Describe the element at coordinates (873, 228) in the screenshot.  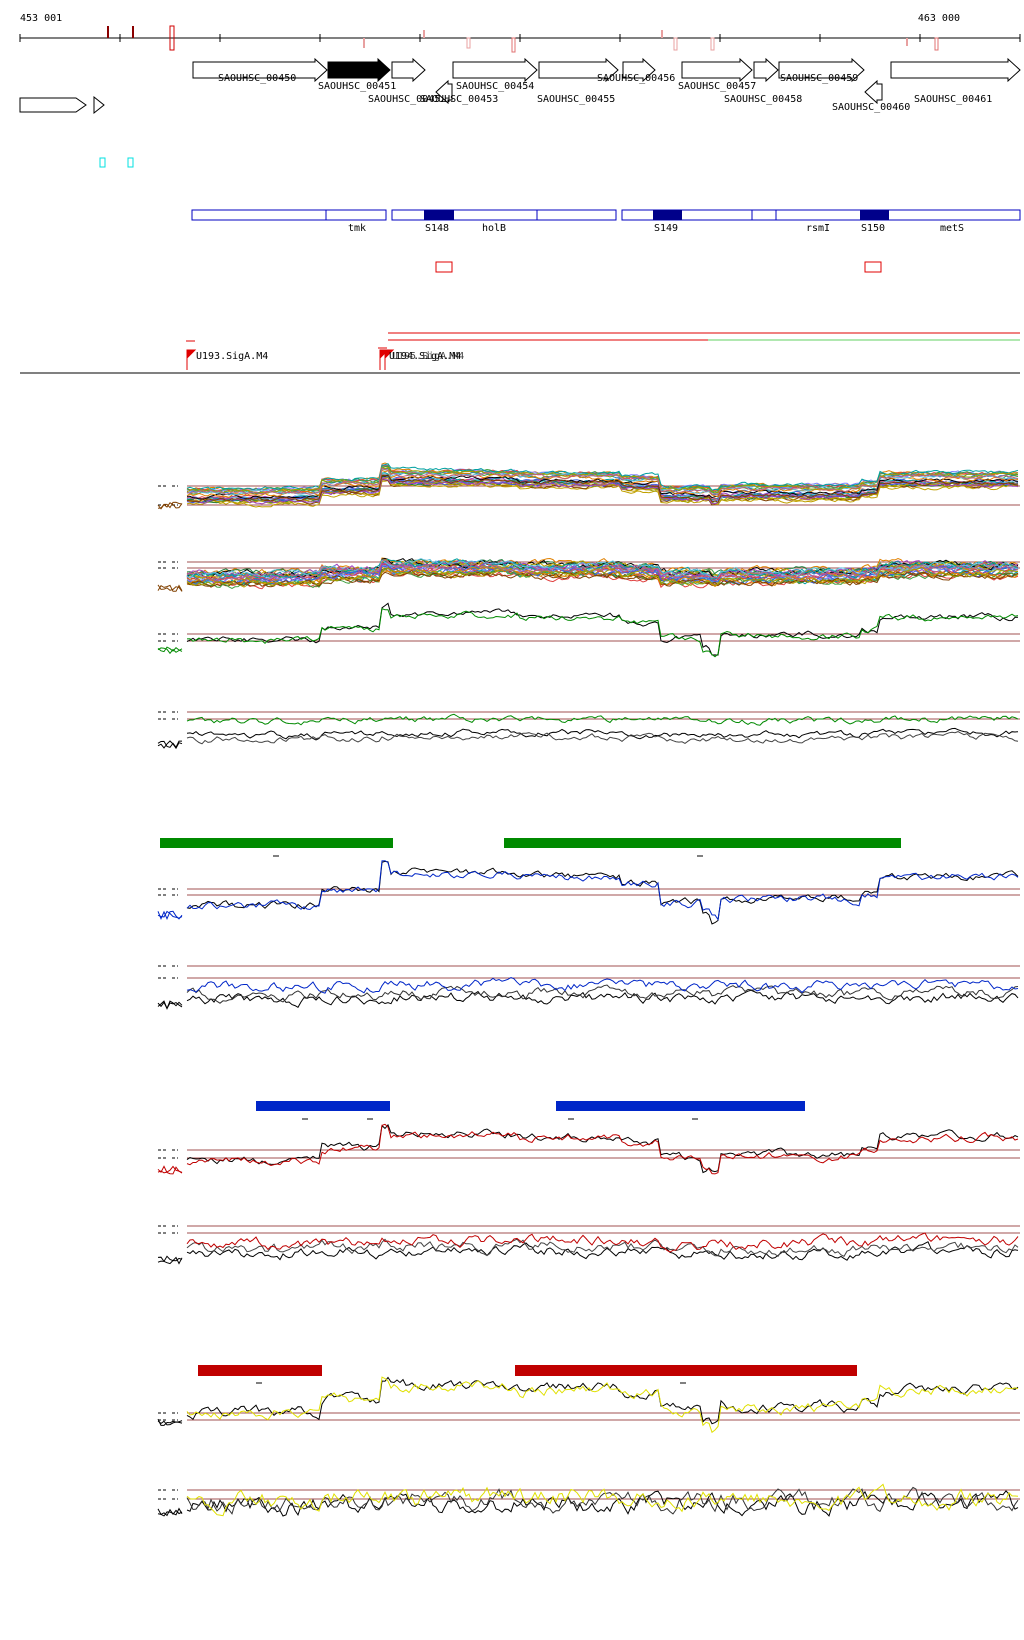
I see `annotation-label: S150` at that location.